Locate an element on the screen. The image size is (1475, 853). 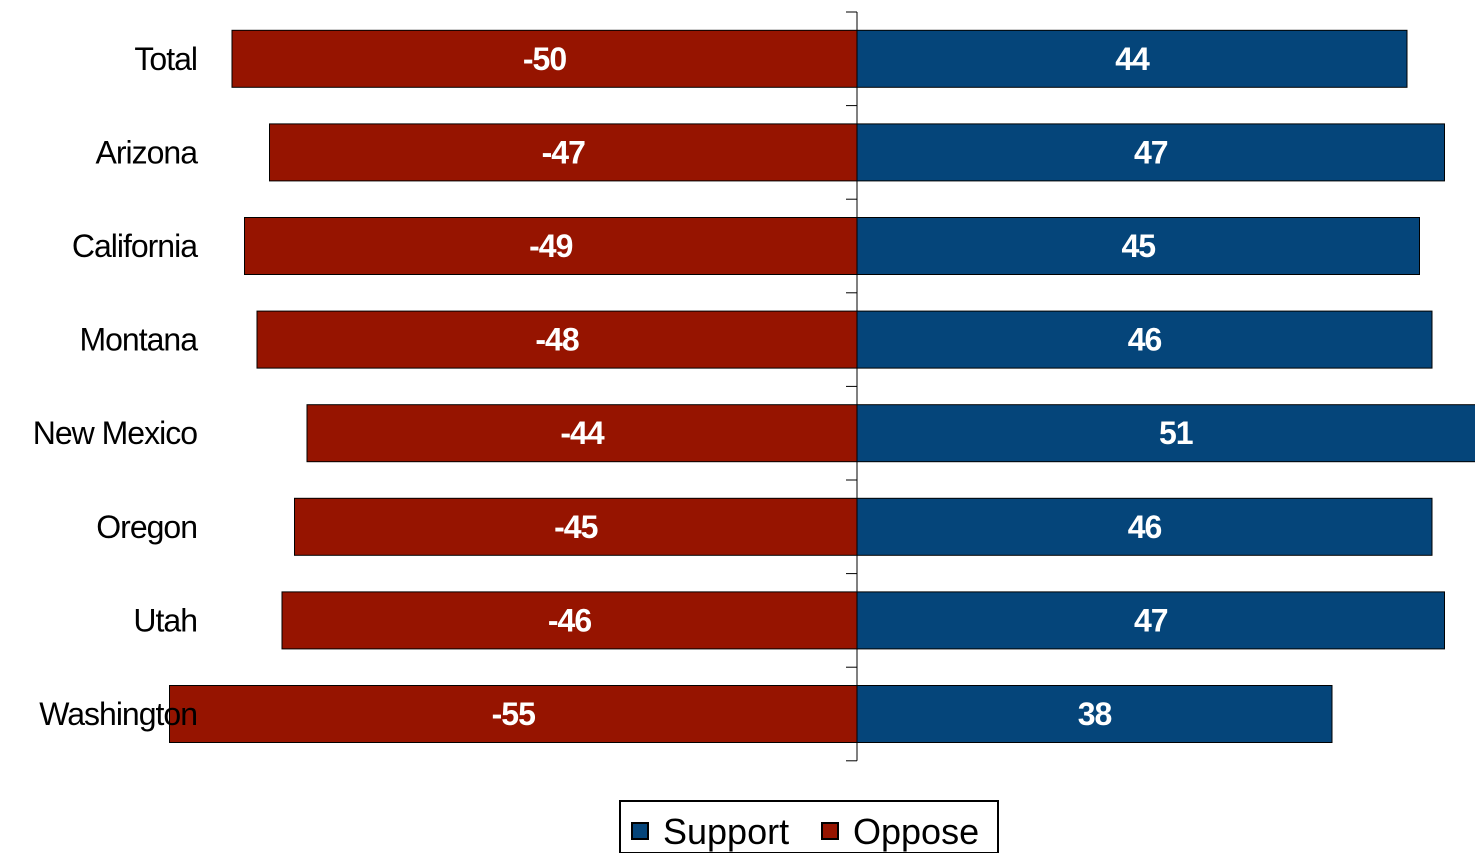
value-label-support-washington: 38 is located at coordinates (1095, 714).